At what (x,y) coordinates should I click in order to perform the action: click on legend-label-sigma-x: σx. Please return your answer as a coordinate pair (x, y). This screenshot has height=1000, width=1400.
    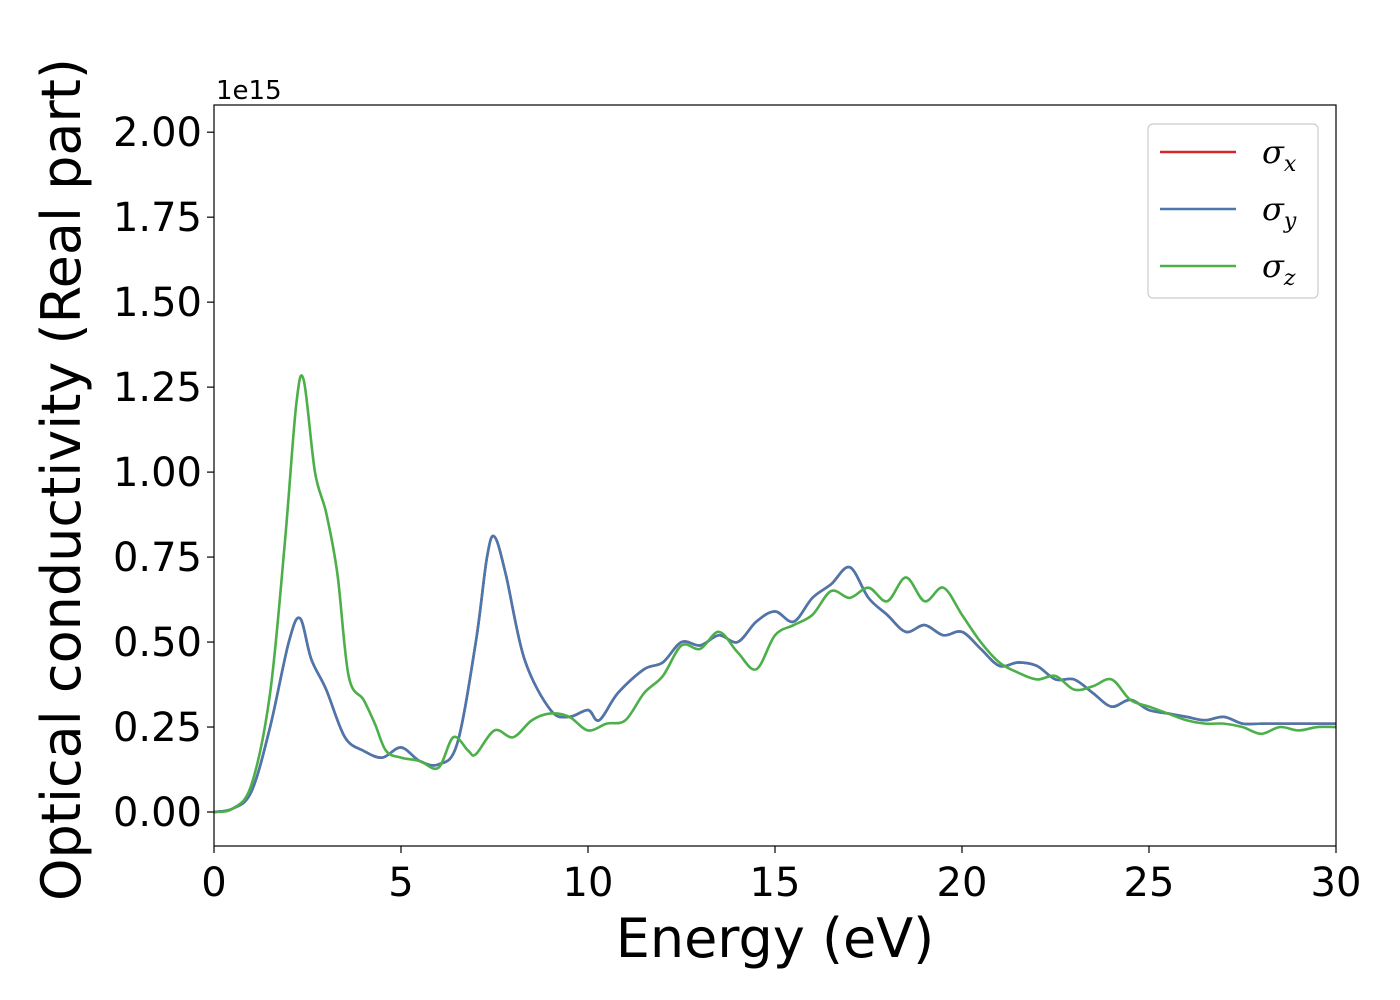
    Looking at the image, I should click on (1279, 155).